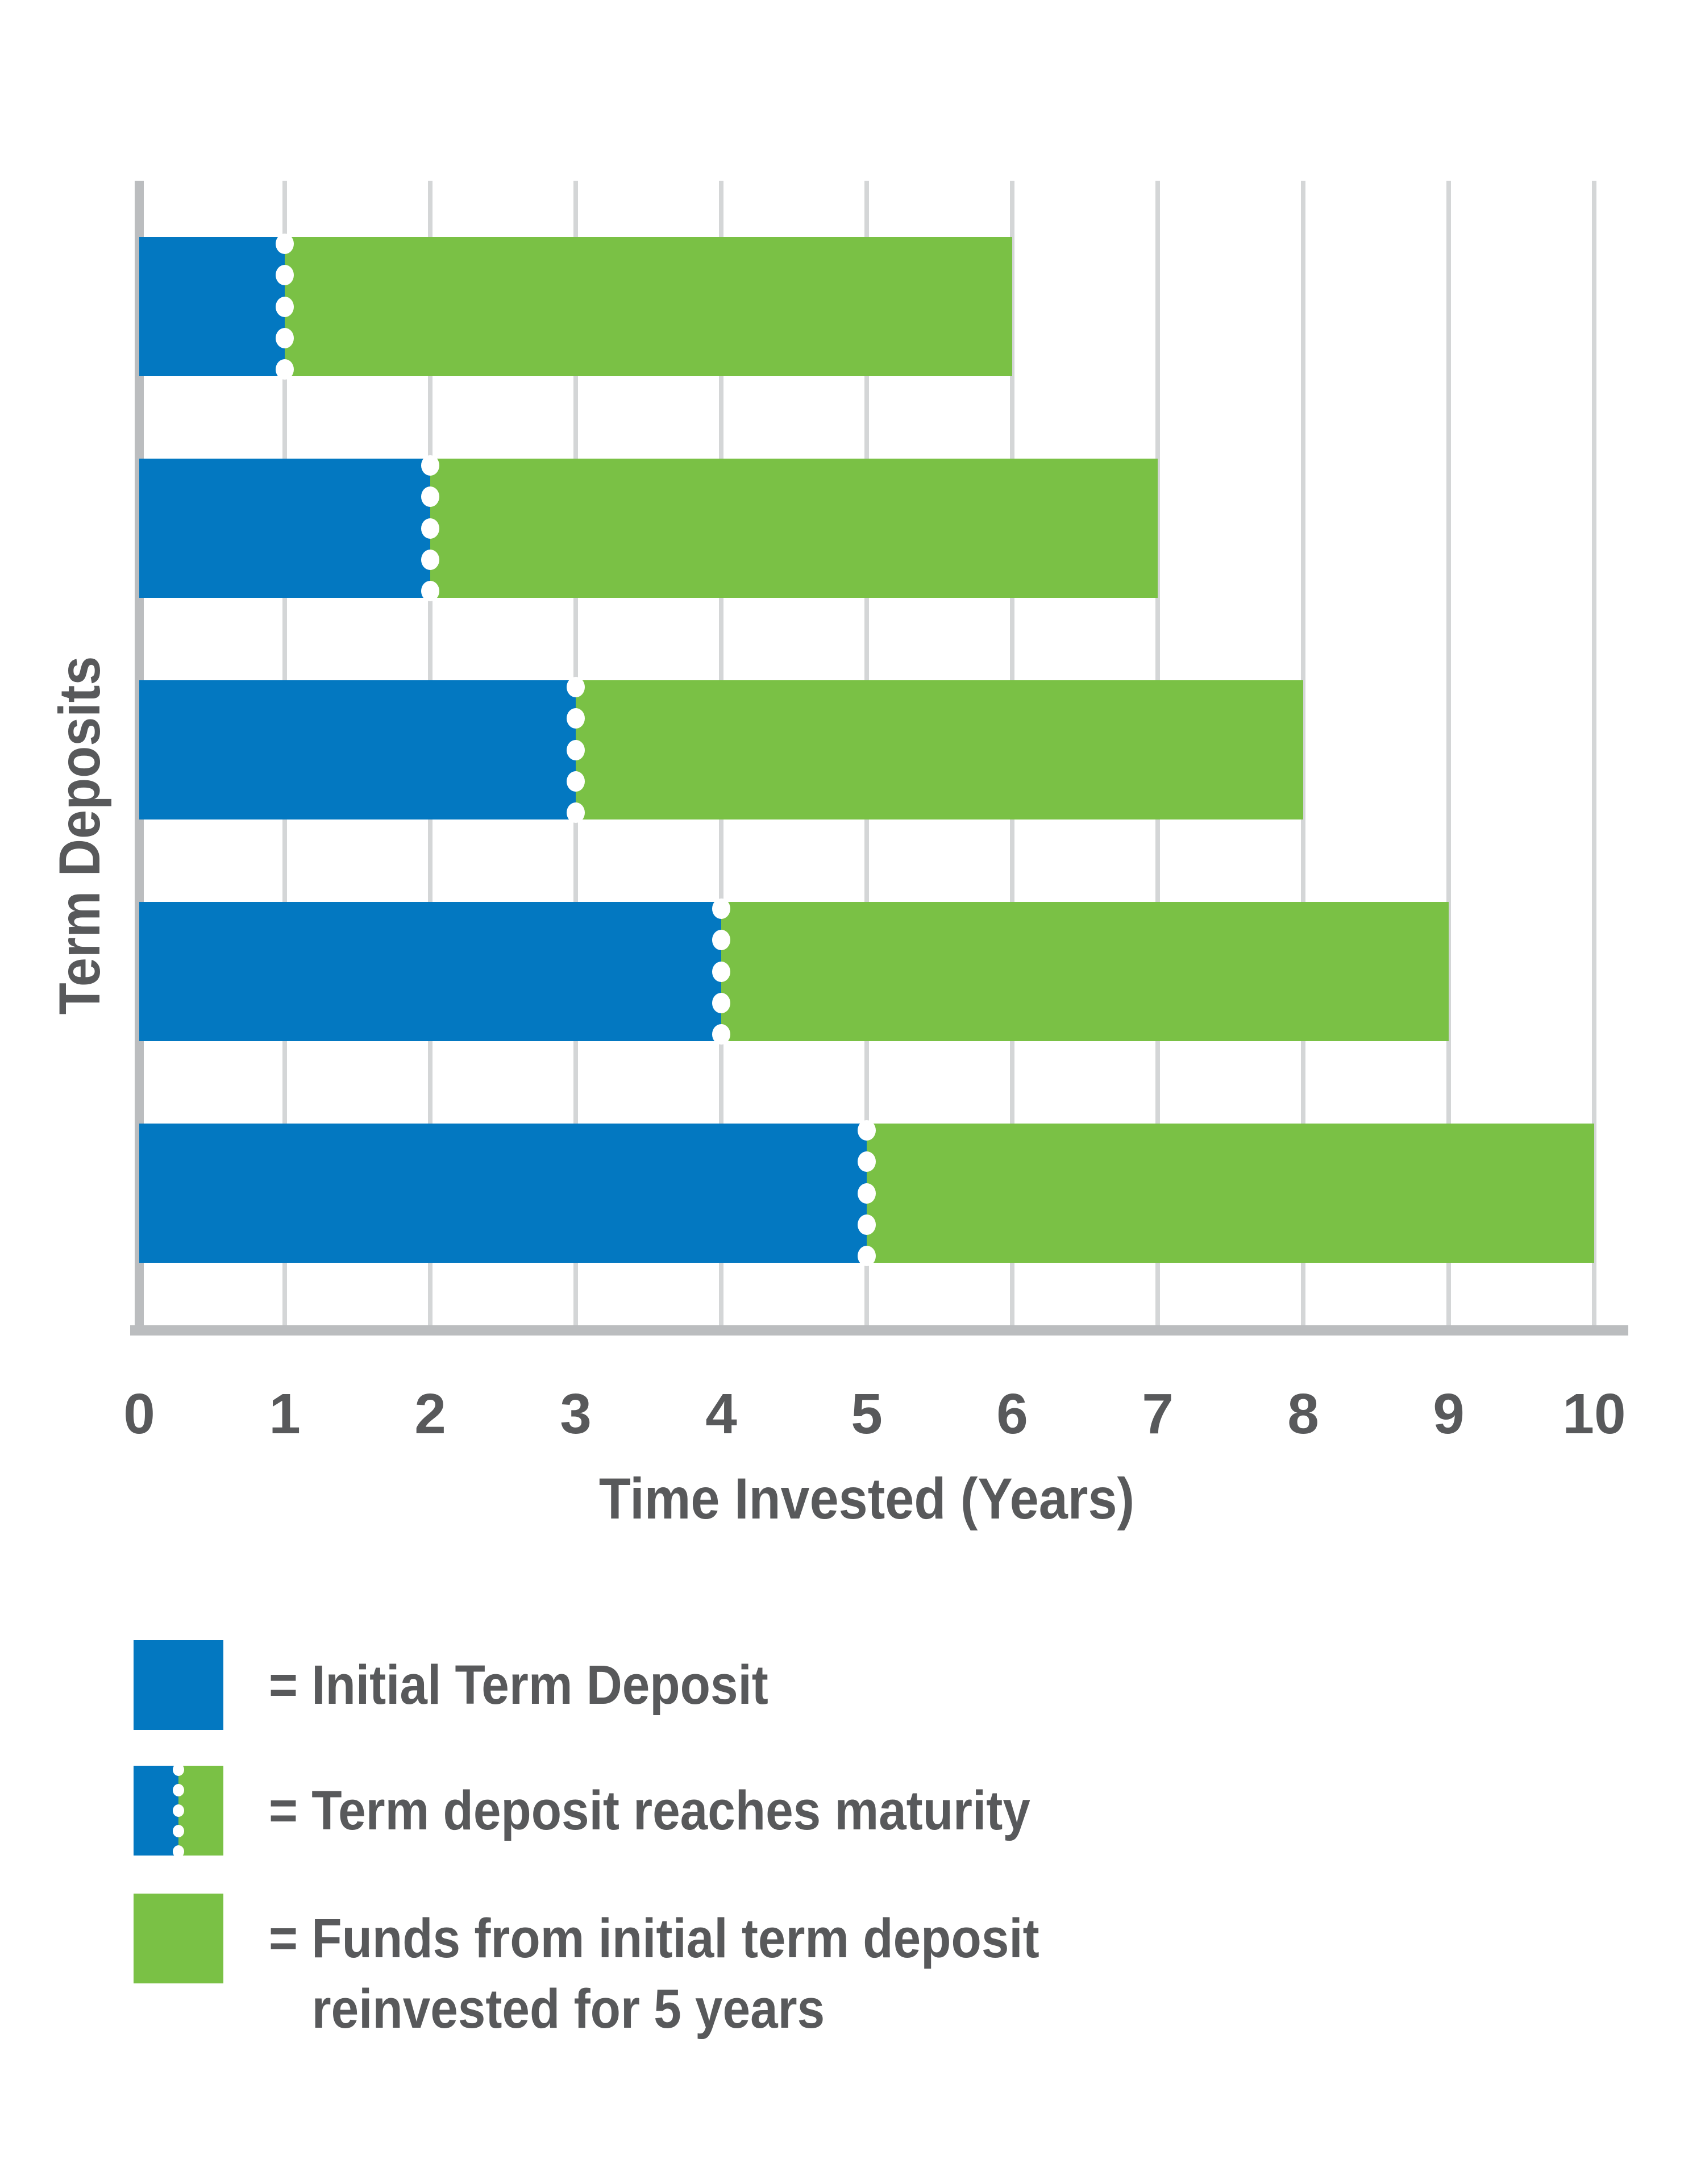  I want to click on legend-item-initial-term-deposit: = Initial Term Deposit, so click(479, 1685).